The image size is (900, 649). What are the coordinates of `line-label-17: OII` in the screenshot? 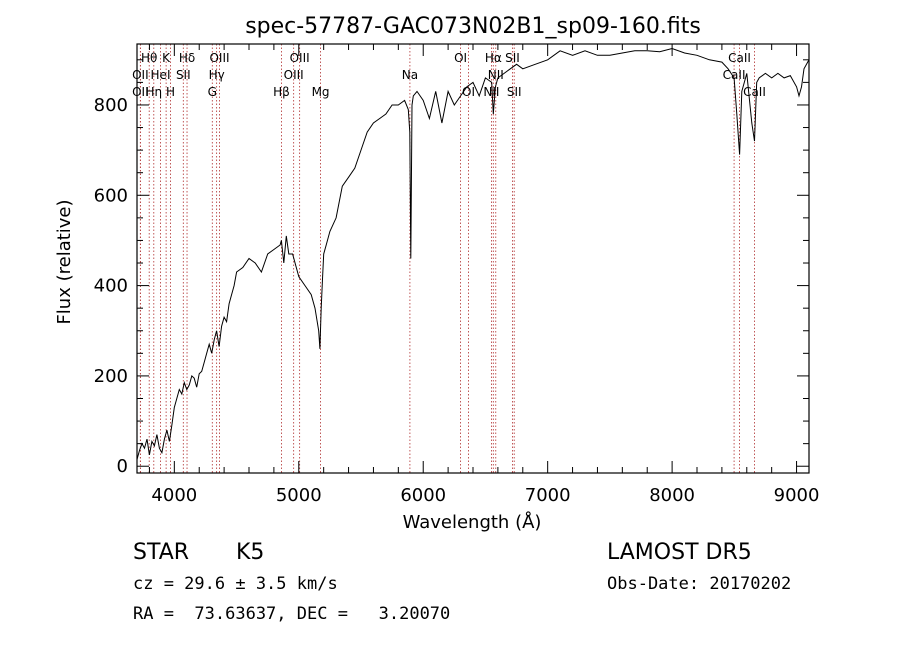 It's located at (140, 92).